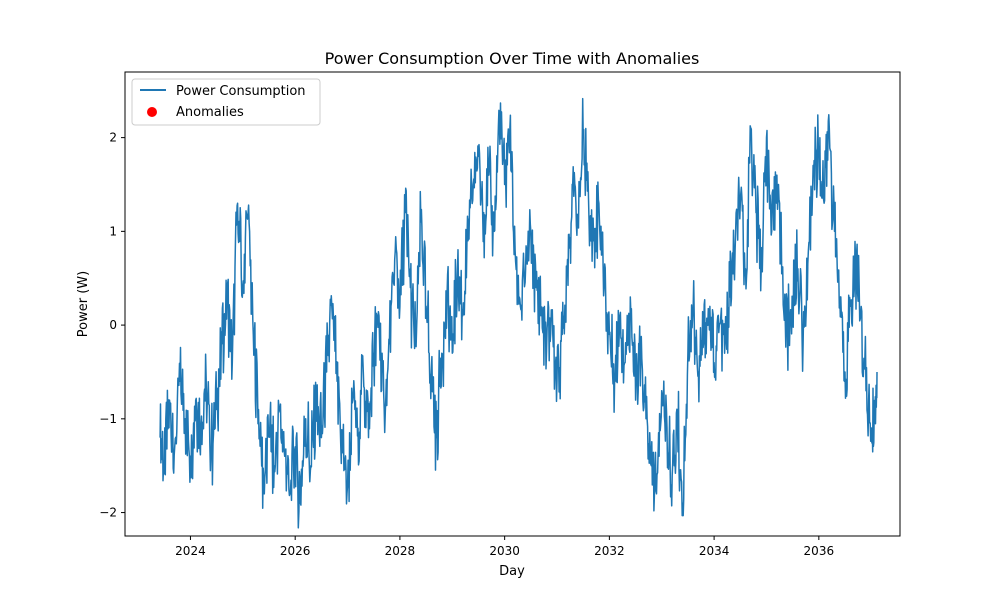 This screenshot has height=604, width=1000. What do you see at coordinates (714, 551) in the screenshot?
I see `x-tick-label: 2034` at bounding box center [714, 551].